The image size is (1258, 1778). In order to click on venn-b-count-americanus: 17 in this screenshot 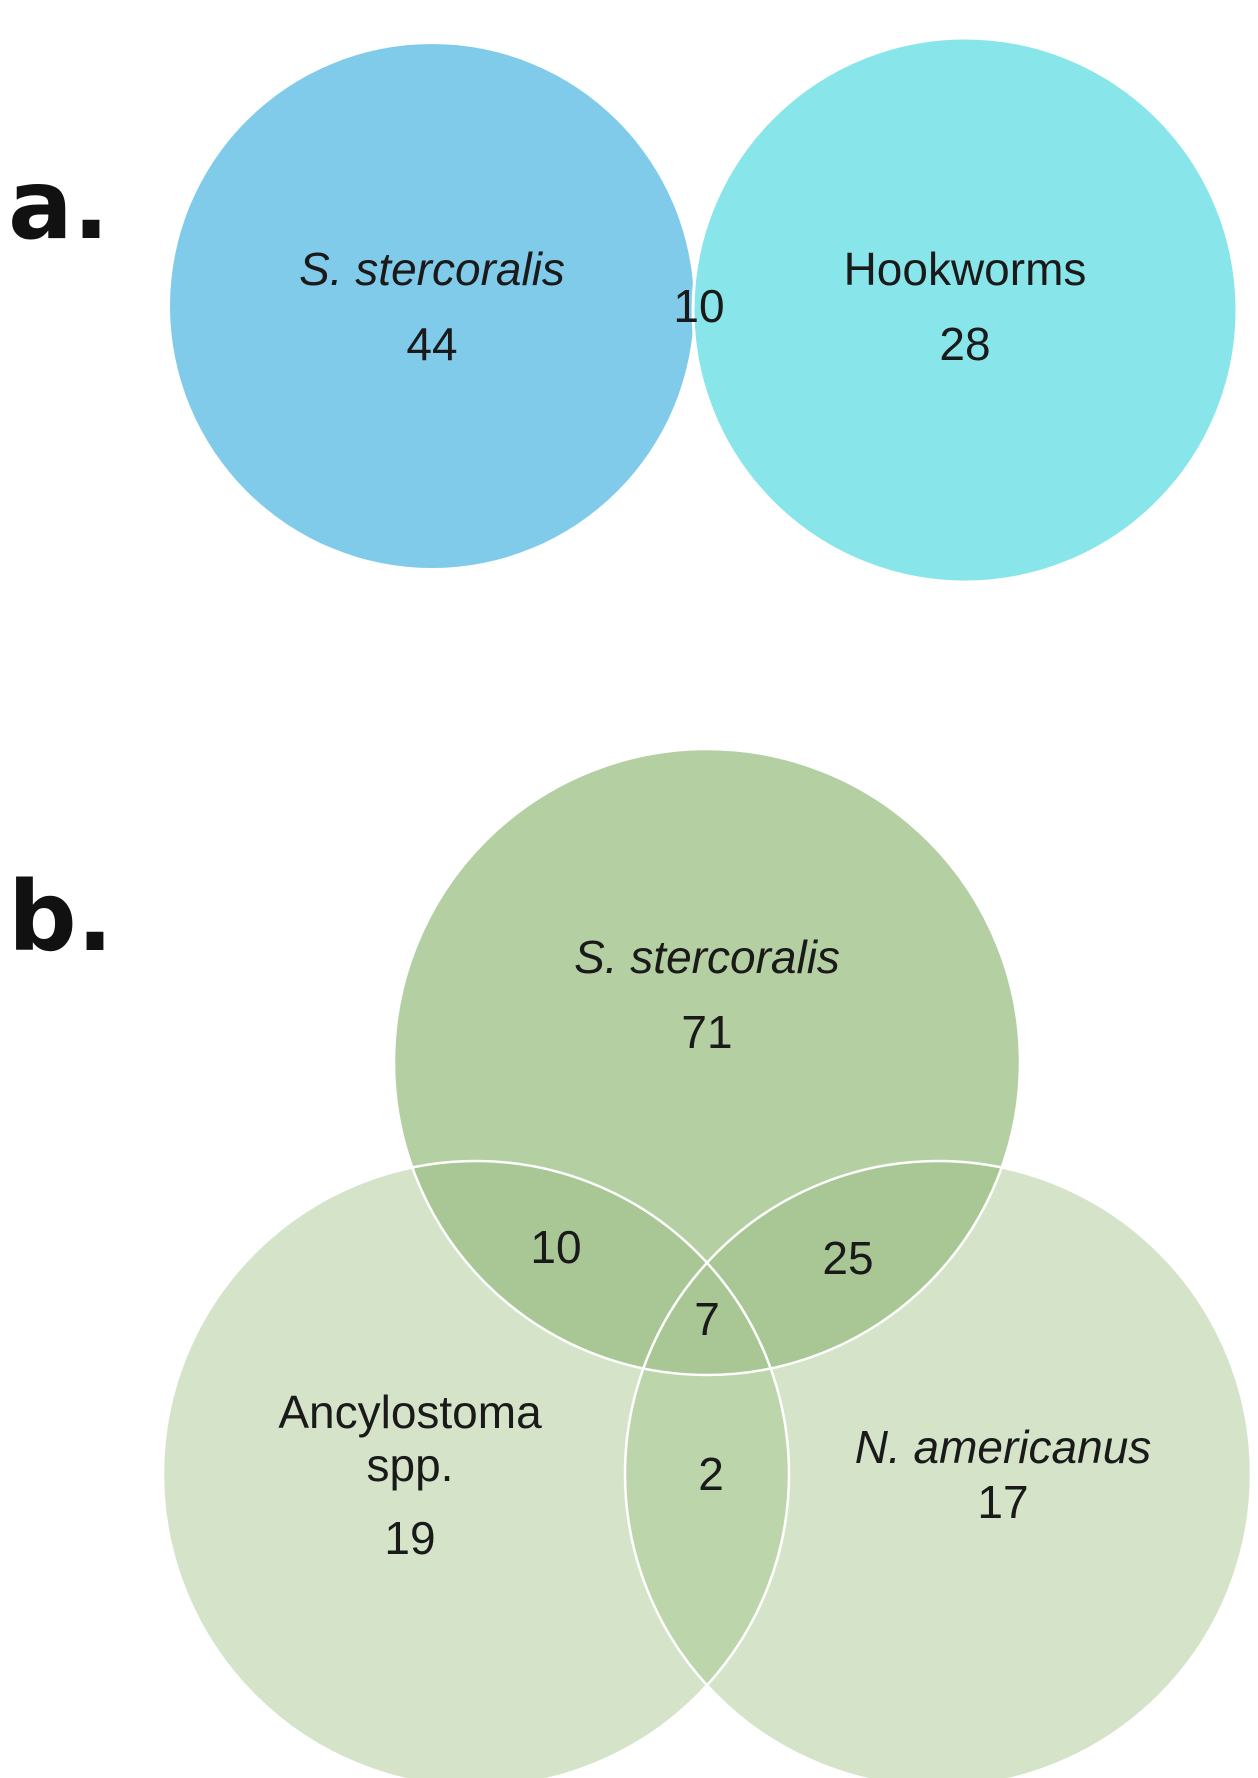, I will do `click(1002, 1502)`.